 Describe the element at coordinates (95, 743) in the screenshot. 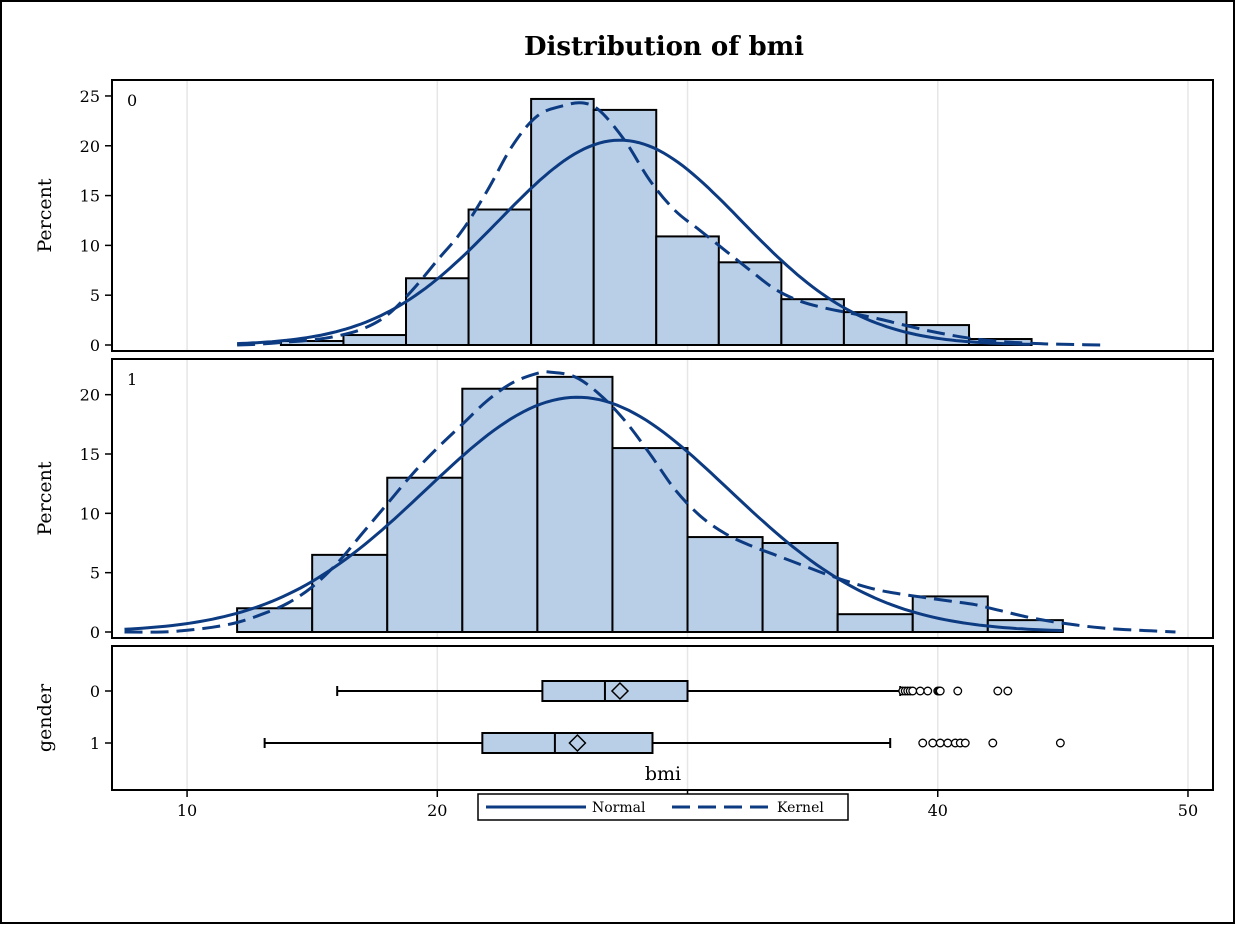

I see `y-tick-label: 1` at that location.